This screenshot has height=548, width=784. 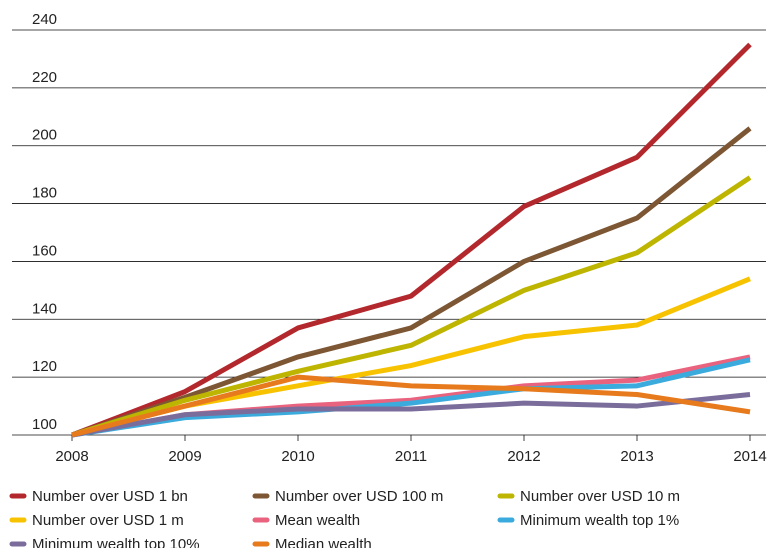 What do you see at coordinates (523, 456) in the screenshot?
I see `x-tick-label: 2012` at bounding box center [523, 456].